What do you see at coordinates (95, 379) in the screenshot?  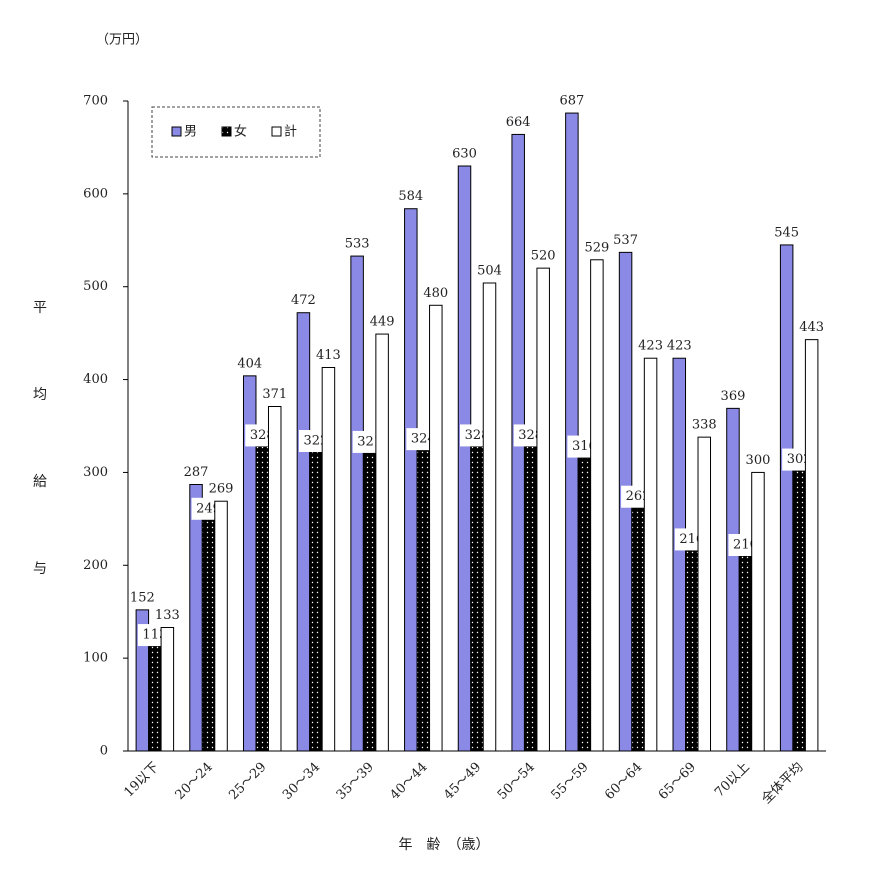 I see `y-tick-label: 400` at bounding box center [95, 379].